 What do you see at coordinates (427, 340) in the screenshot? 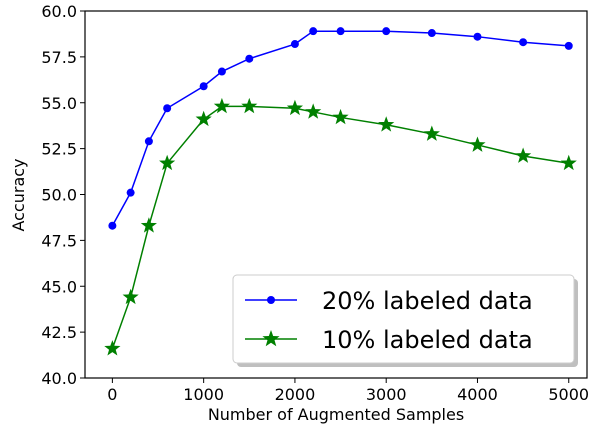
I see `legend-entry-10pct-label: 10% labeled data` at bounding box center [427, 340].